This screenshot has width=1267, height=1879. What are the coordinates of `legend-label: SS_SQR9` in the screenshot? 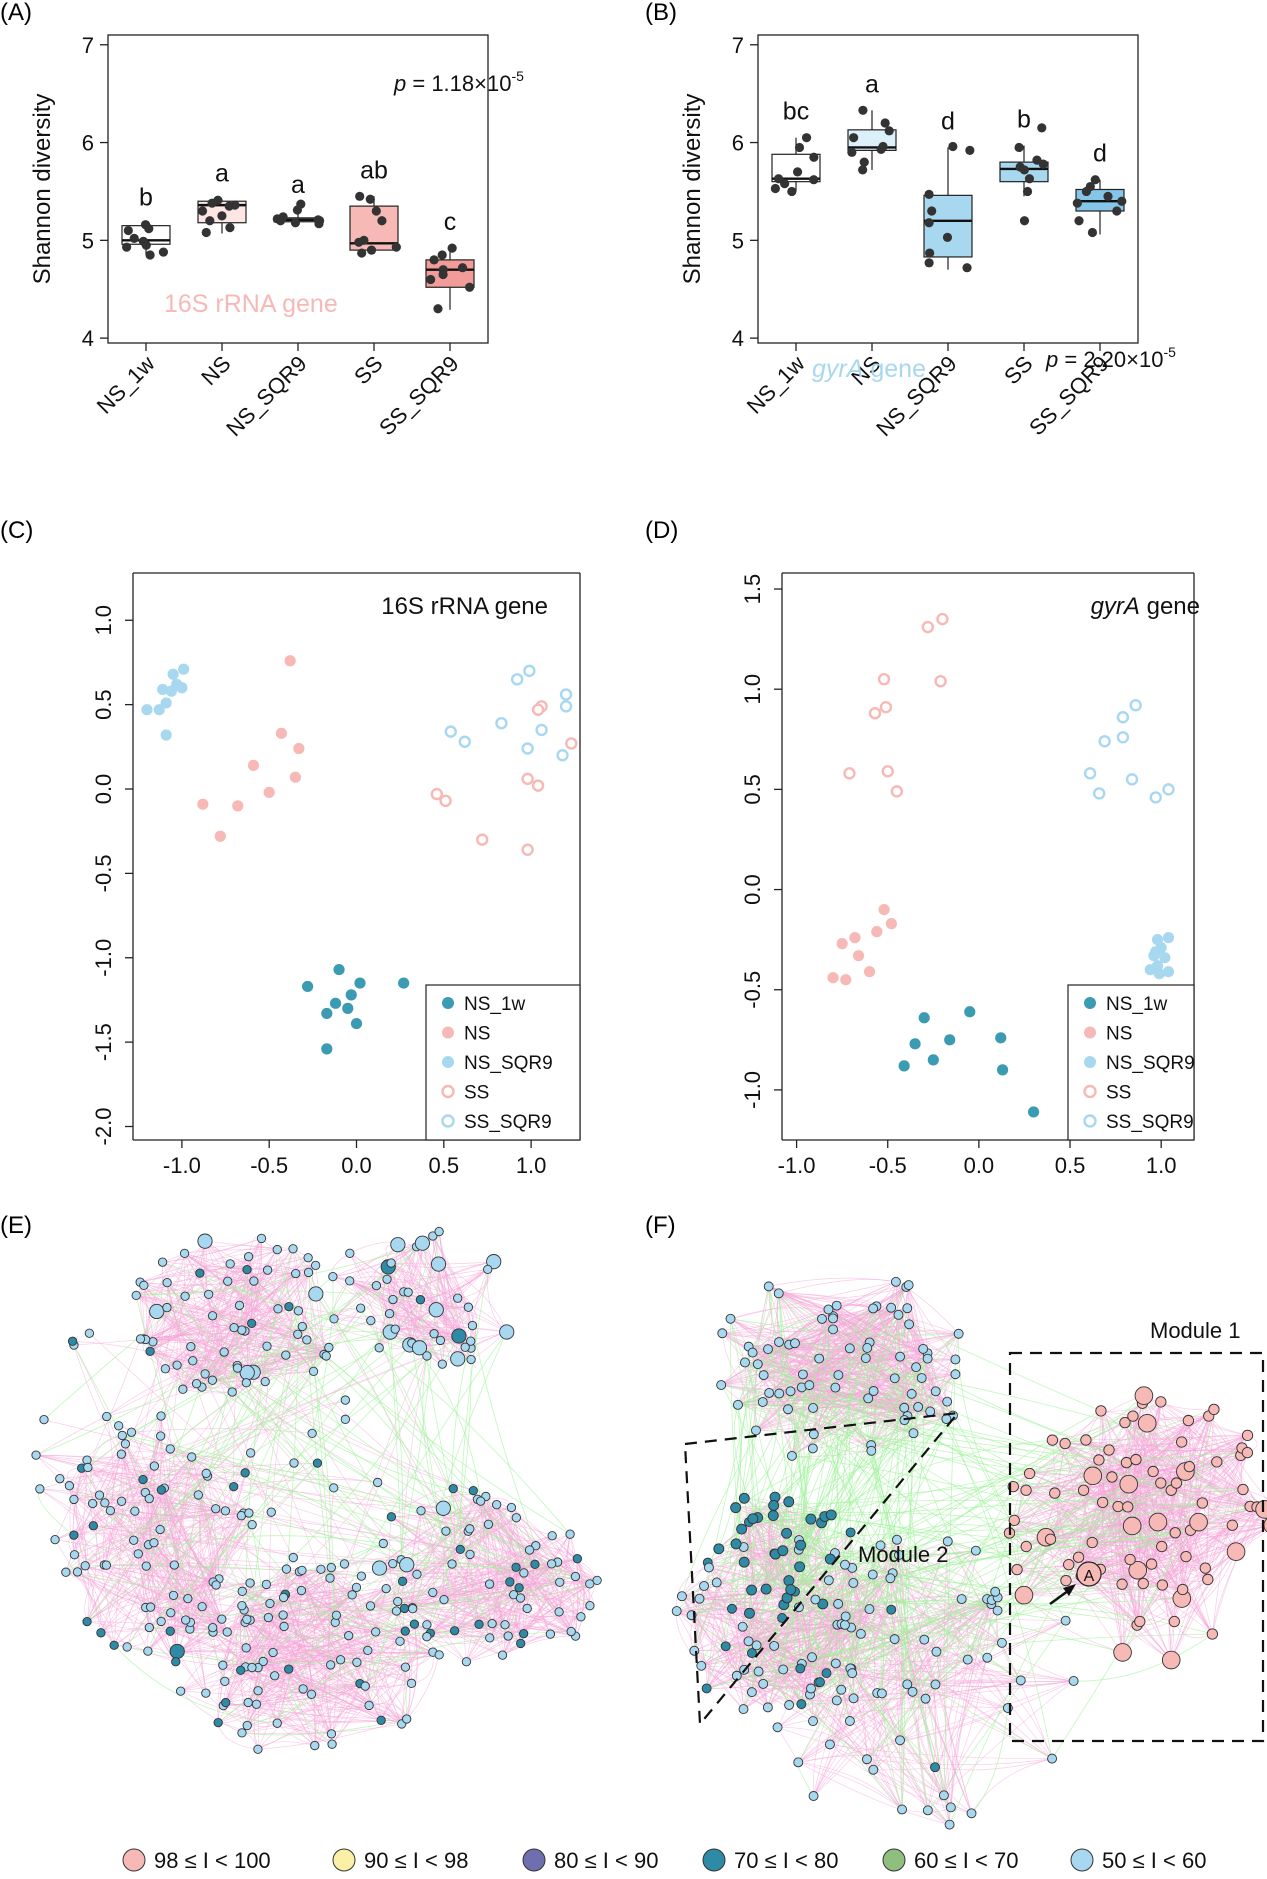 It's located at (1150, 1122).